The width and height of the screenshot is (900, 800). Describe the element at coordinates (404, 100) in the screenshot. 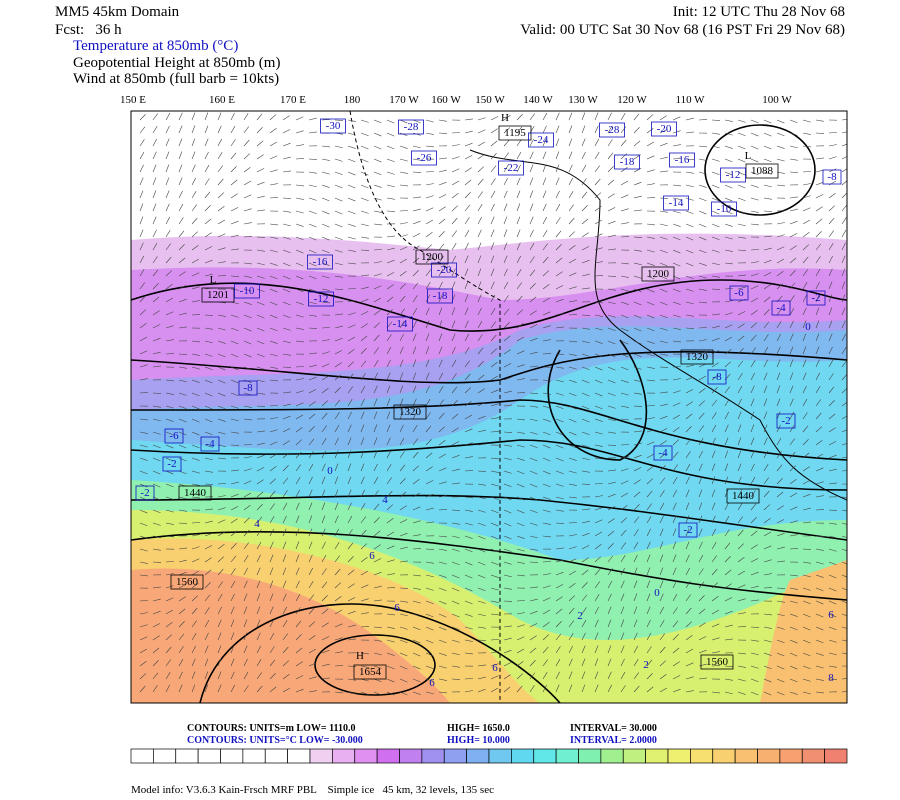

I see `longitude-label: 170 W` at that location.